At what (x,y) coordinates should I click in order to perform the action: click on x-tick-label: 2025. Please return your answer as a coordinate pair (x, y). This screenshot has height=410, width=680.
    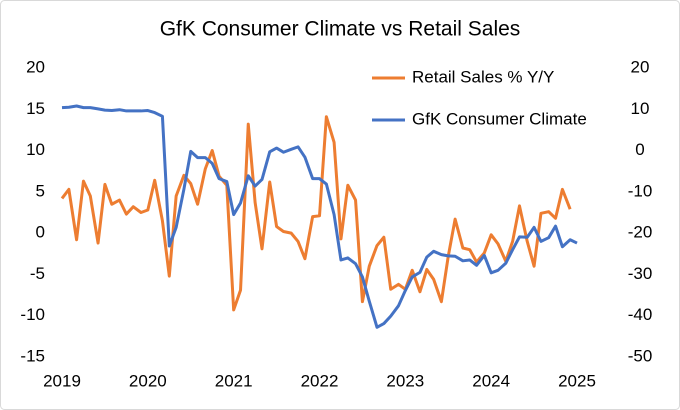
    Looking at the image, I should click on (577, 380).